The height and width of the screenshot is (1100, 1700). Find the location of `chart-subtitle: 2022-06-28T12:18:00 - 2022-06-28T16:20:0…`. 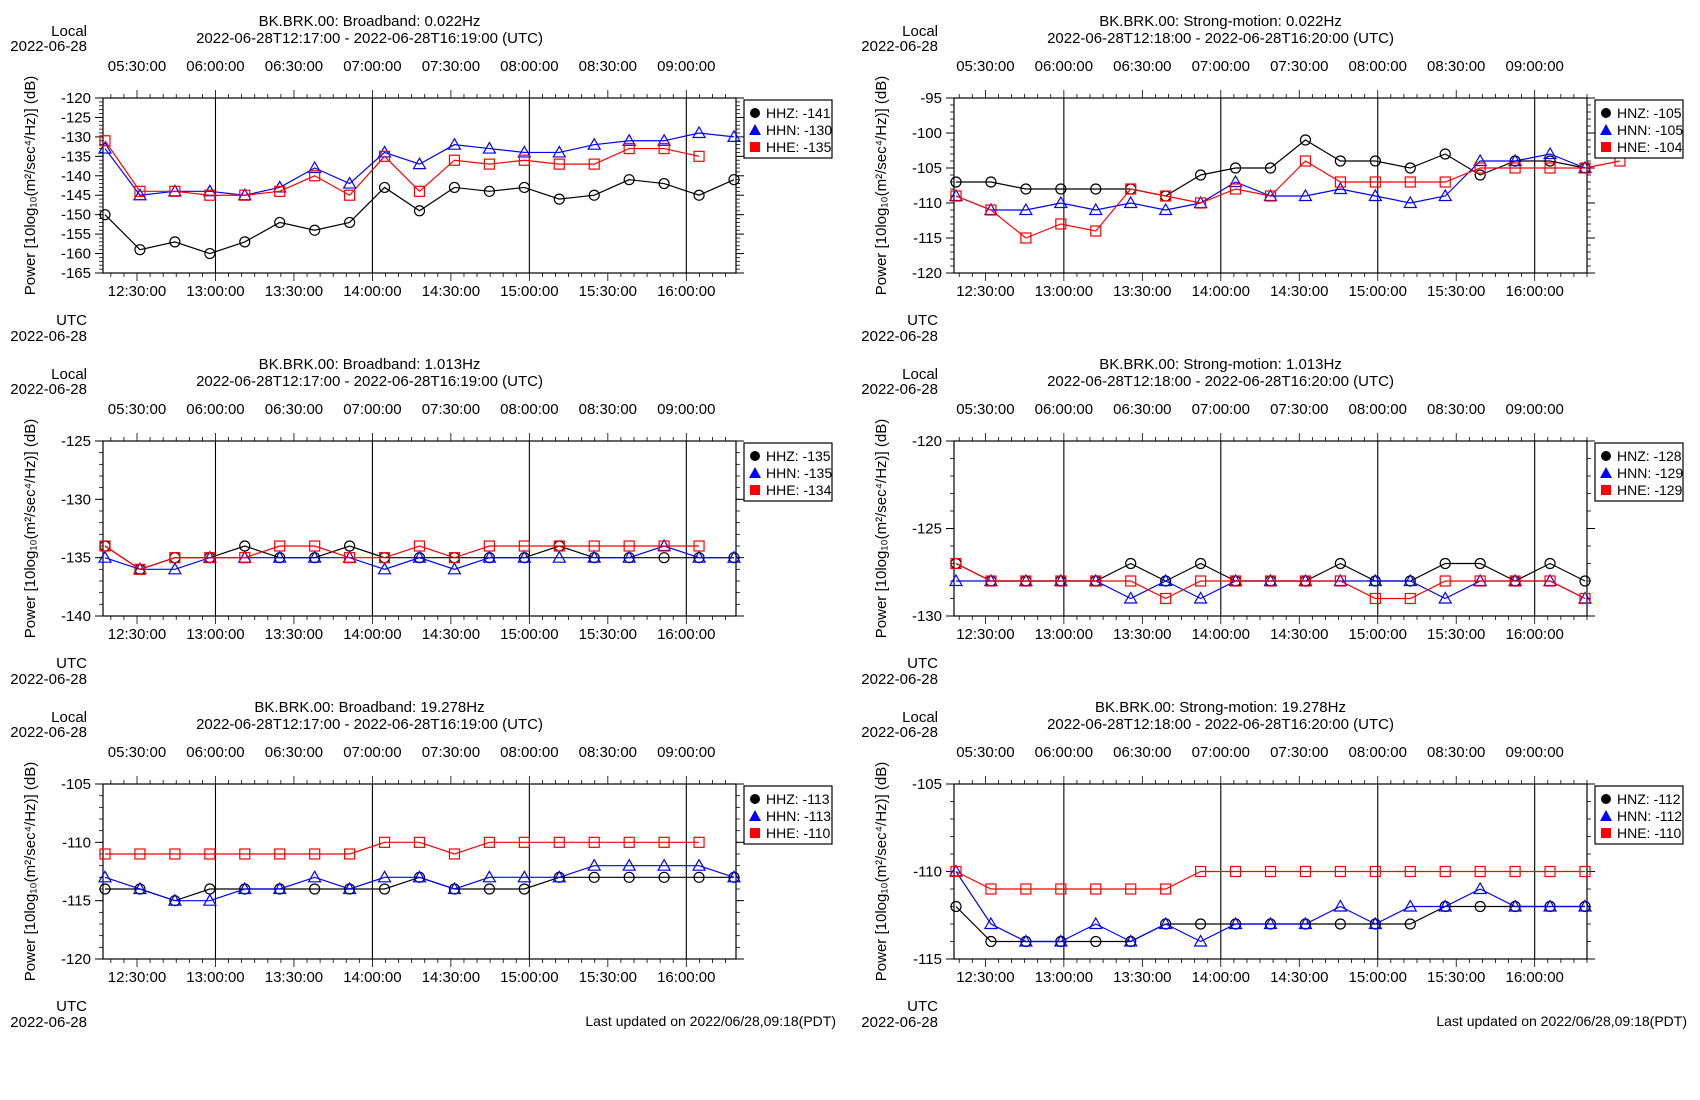

chart-subtitle: 2022-06-28T12:18:00 - 2022-06-28T16:20:0… is located at coordinates (1220, 38).